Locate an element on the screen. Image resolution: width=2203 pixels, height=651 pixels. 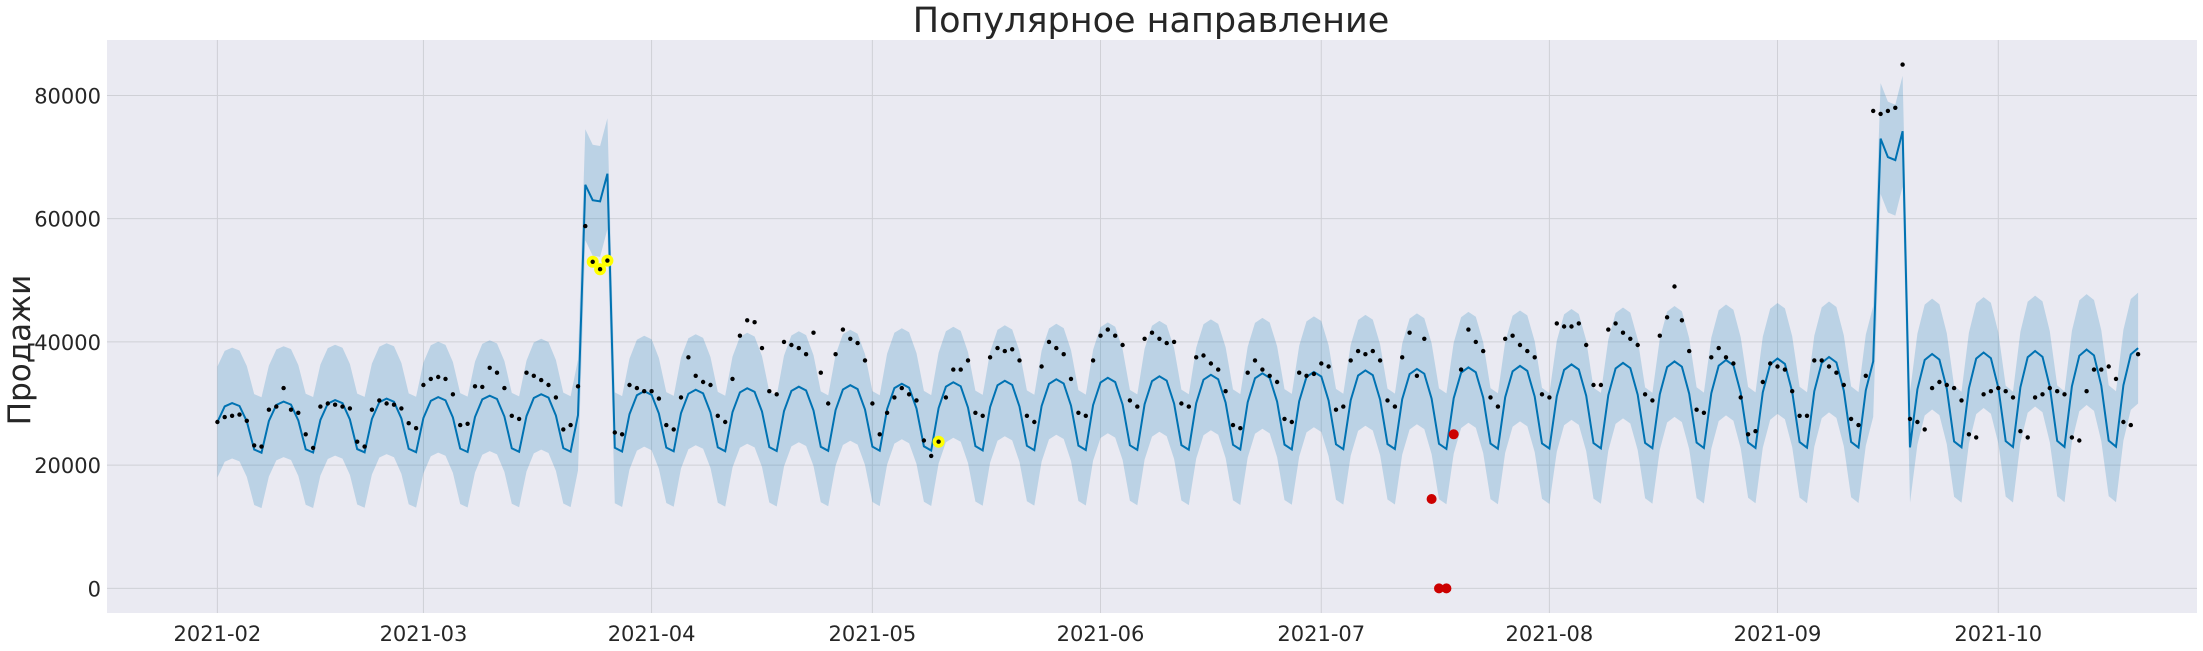
chart-title: Популярное направление is located at coordinates (1151, 21).